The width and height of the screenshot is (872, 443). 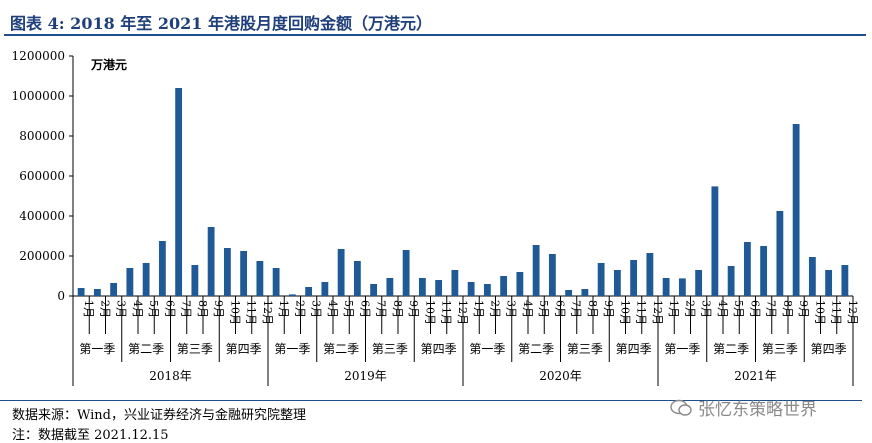 What do you see at coordinates (38, 56) in the screenshot?
I see `y-tick-label: 1200000` at bounding box center [38, 56].